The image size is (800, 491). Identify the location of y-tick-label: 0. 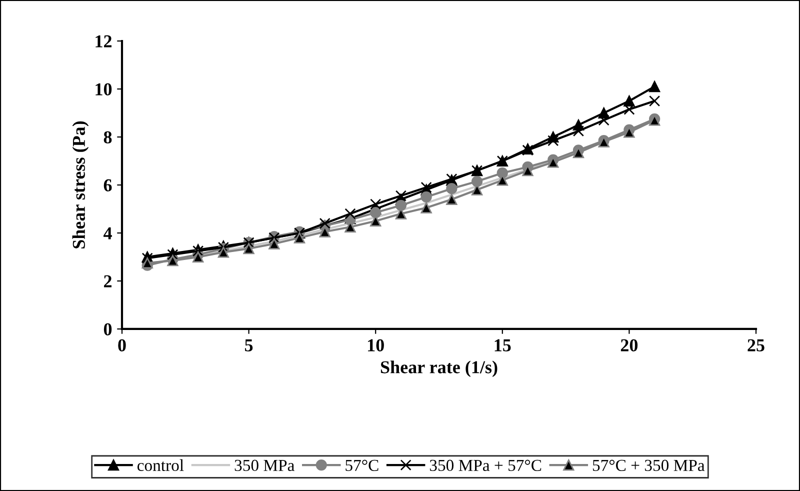
(108, 329).